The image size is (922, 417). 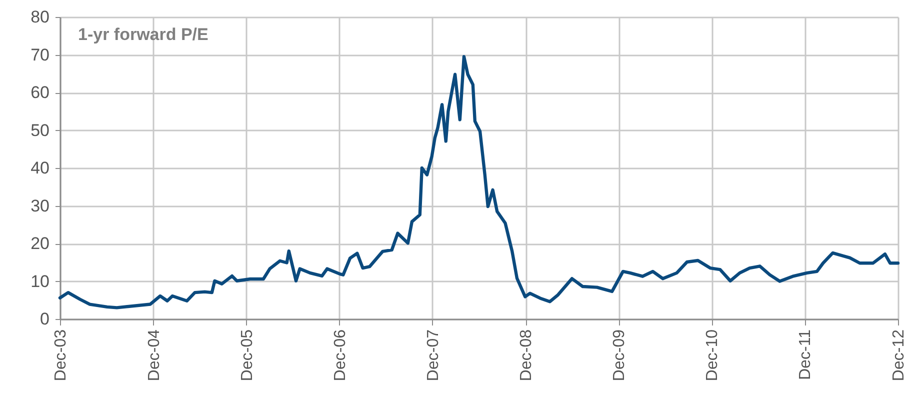 I want to click on x-tick-label: Dec-06, so click(x=340, y=355).